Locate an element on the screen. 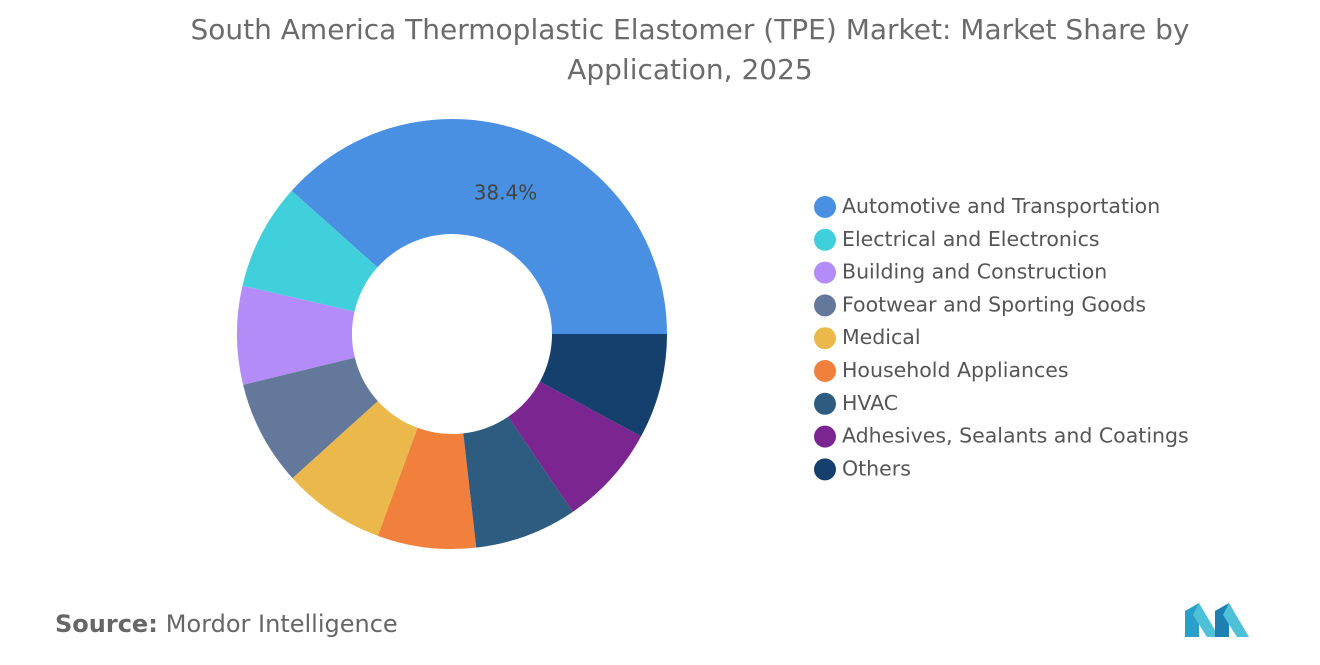  source-label: Source: is located at coordinates (106, 624).